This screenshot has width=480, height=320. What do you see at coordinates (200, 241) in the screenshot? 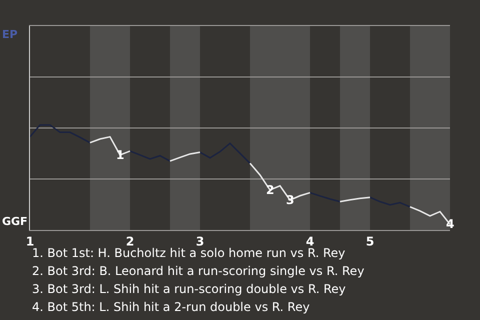
I see `x-tick-label: 3` at bounding box center [200, 241].